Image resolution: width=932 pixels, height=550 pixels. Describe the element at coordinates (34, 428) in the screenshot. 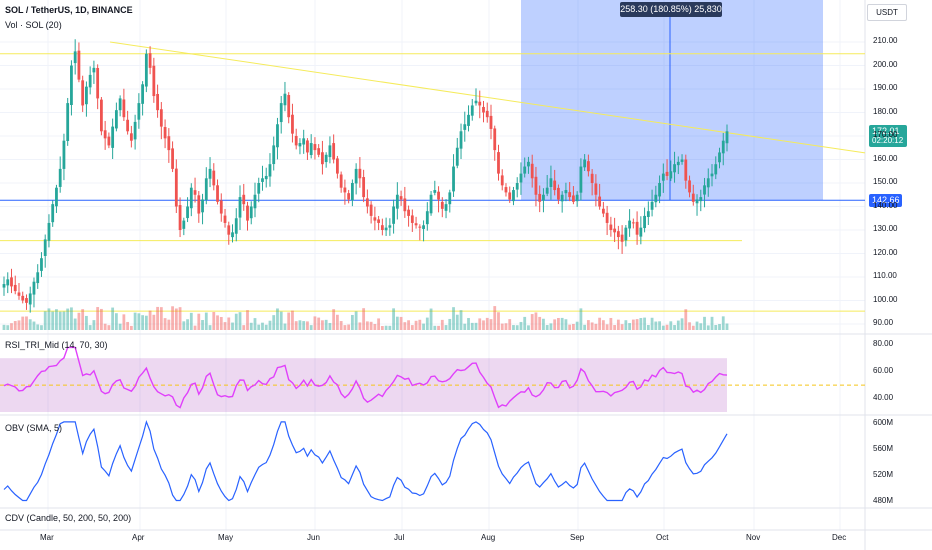

I see `obv-panel-title: OBV (SMA, 5)` at that location.